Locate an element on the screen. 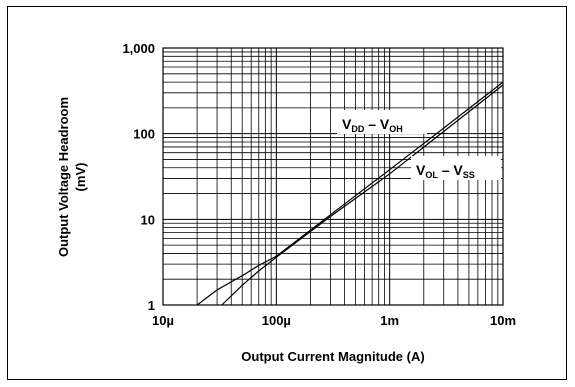  series-2-label-sub1: OL is located at coordinates (431, 175).